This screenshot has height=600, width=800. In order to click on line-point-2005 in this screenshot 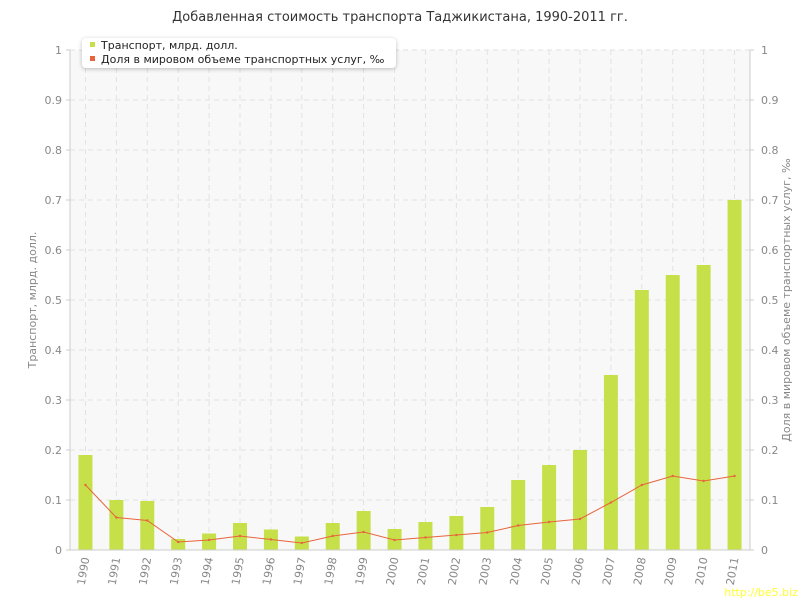, I will do `click(549, 522)`.